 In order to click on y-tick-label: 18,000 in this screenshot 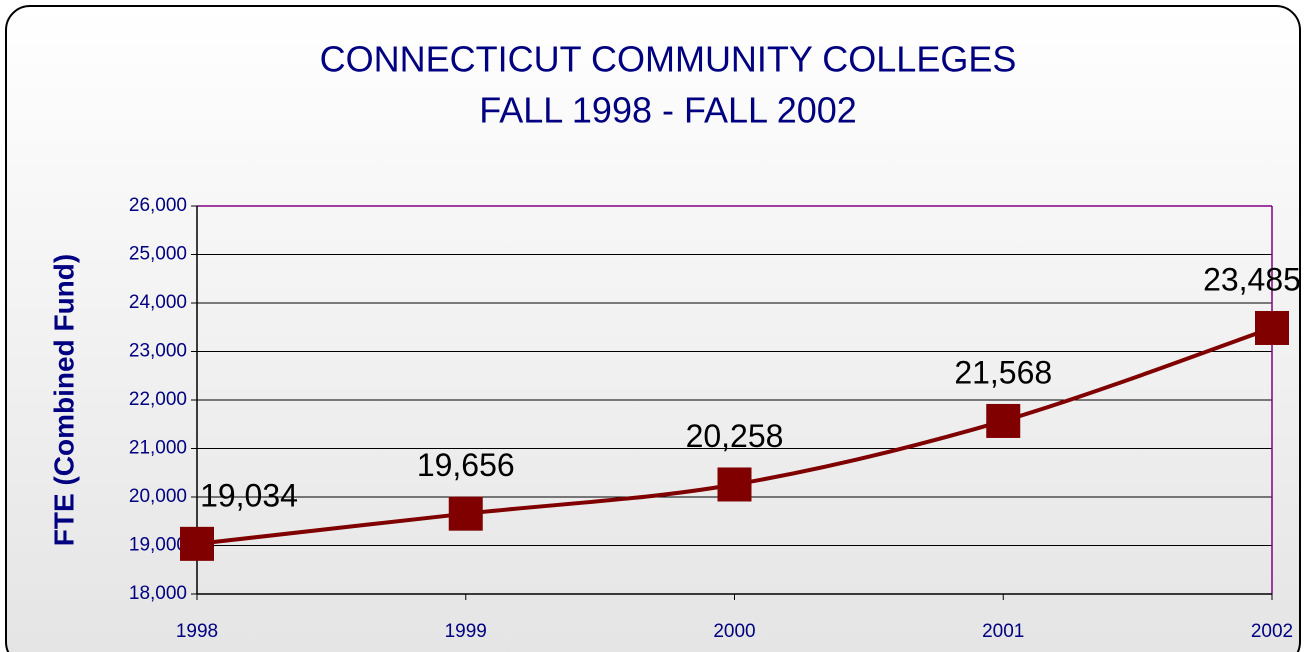, I will do `click(158, 593)`.